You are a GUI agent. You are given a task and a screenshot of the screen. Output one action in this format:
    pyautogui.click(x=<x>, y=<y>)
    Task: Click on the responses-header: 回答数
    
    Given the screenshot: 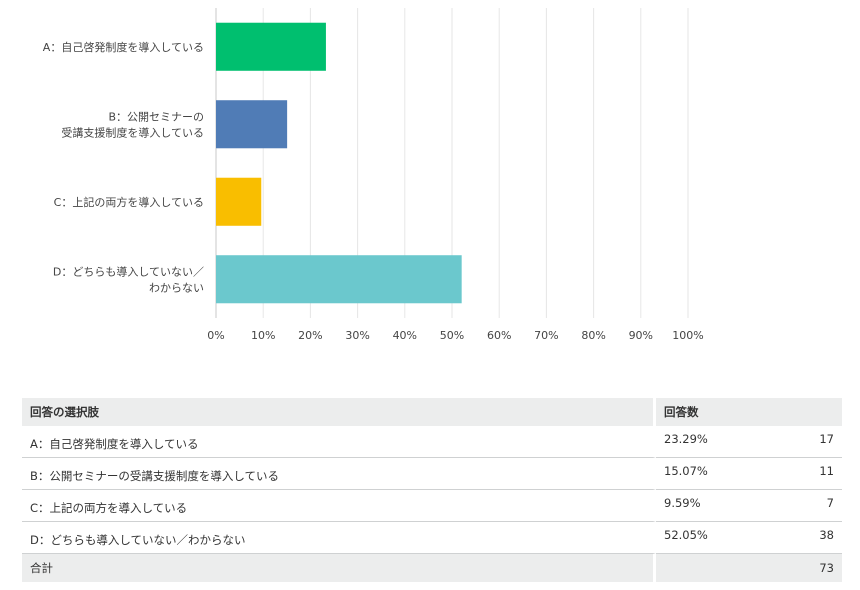 What is the action you would take?
    pyautogui.click(x=749, y=412)
    